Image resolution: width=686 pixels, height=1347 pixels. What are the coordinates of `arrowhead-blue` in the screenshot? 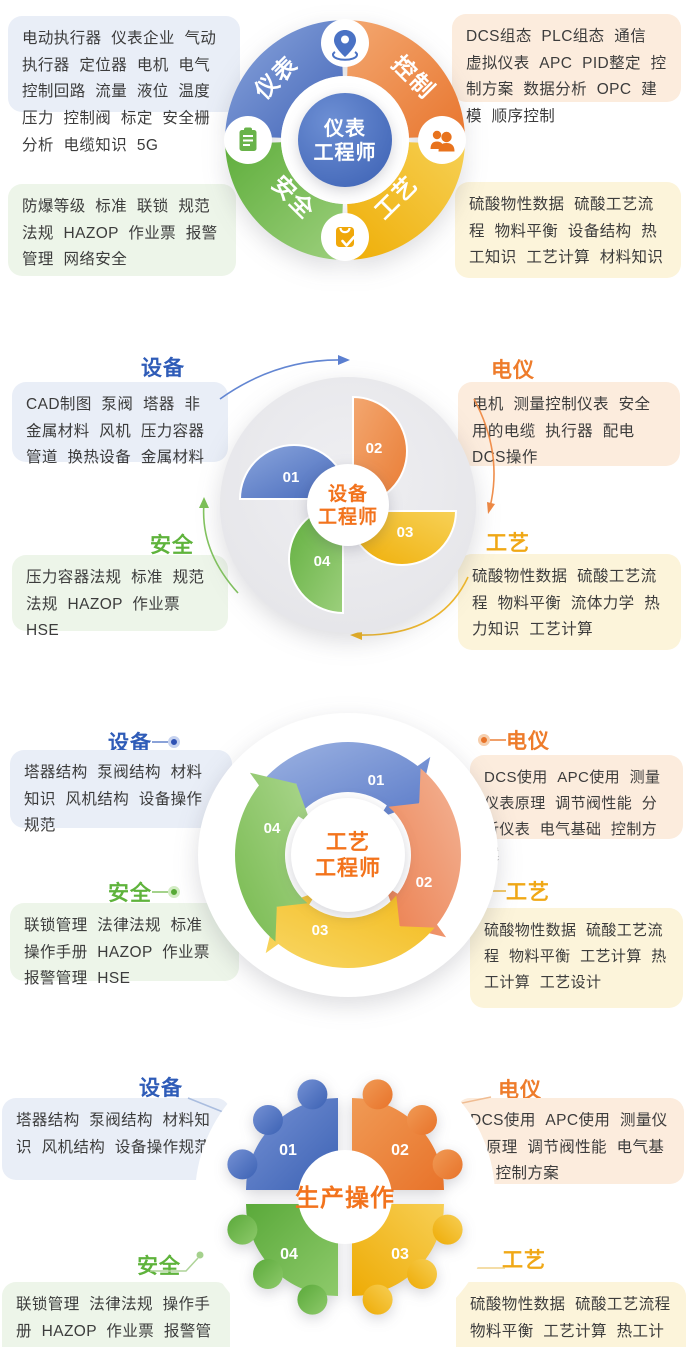 It's located at (344, 360).